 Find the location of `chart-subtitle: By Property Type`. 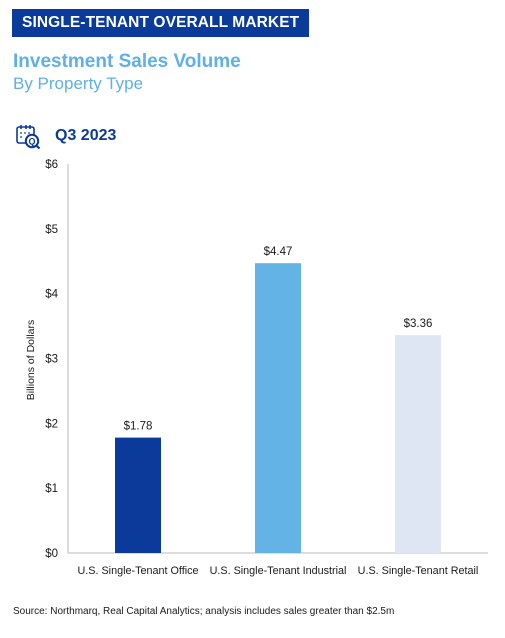

chart-subtitle: By Property Type is located at coordinates (78, 83).